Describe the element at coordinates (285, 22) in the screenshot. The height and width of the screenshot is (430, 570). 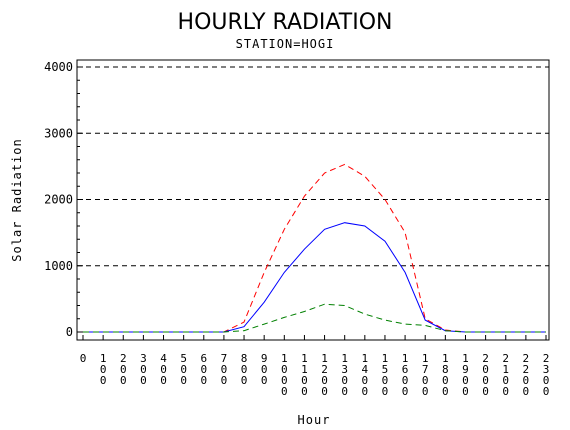
I see `chart-title: HOURLY RADIATION` at that location.